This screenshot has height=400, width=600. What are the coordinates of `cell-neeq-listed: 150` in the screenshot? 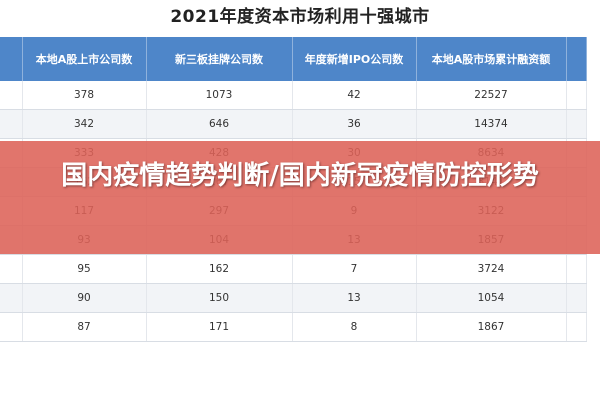 It's located at (219, 298).